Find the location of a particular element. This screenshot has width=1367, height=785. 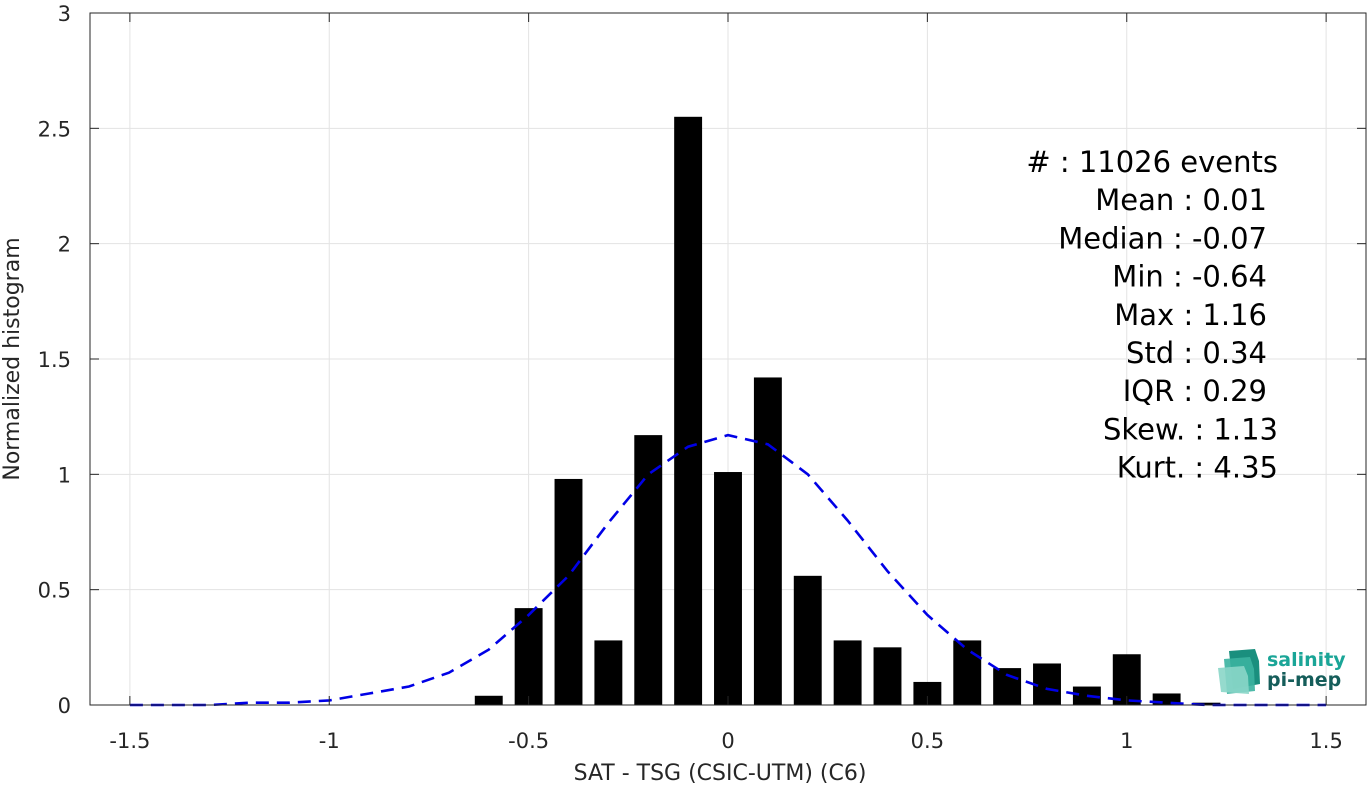

x-tick-label: -1.5 is located at coordinates (129, 741).